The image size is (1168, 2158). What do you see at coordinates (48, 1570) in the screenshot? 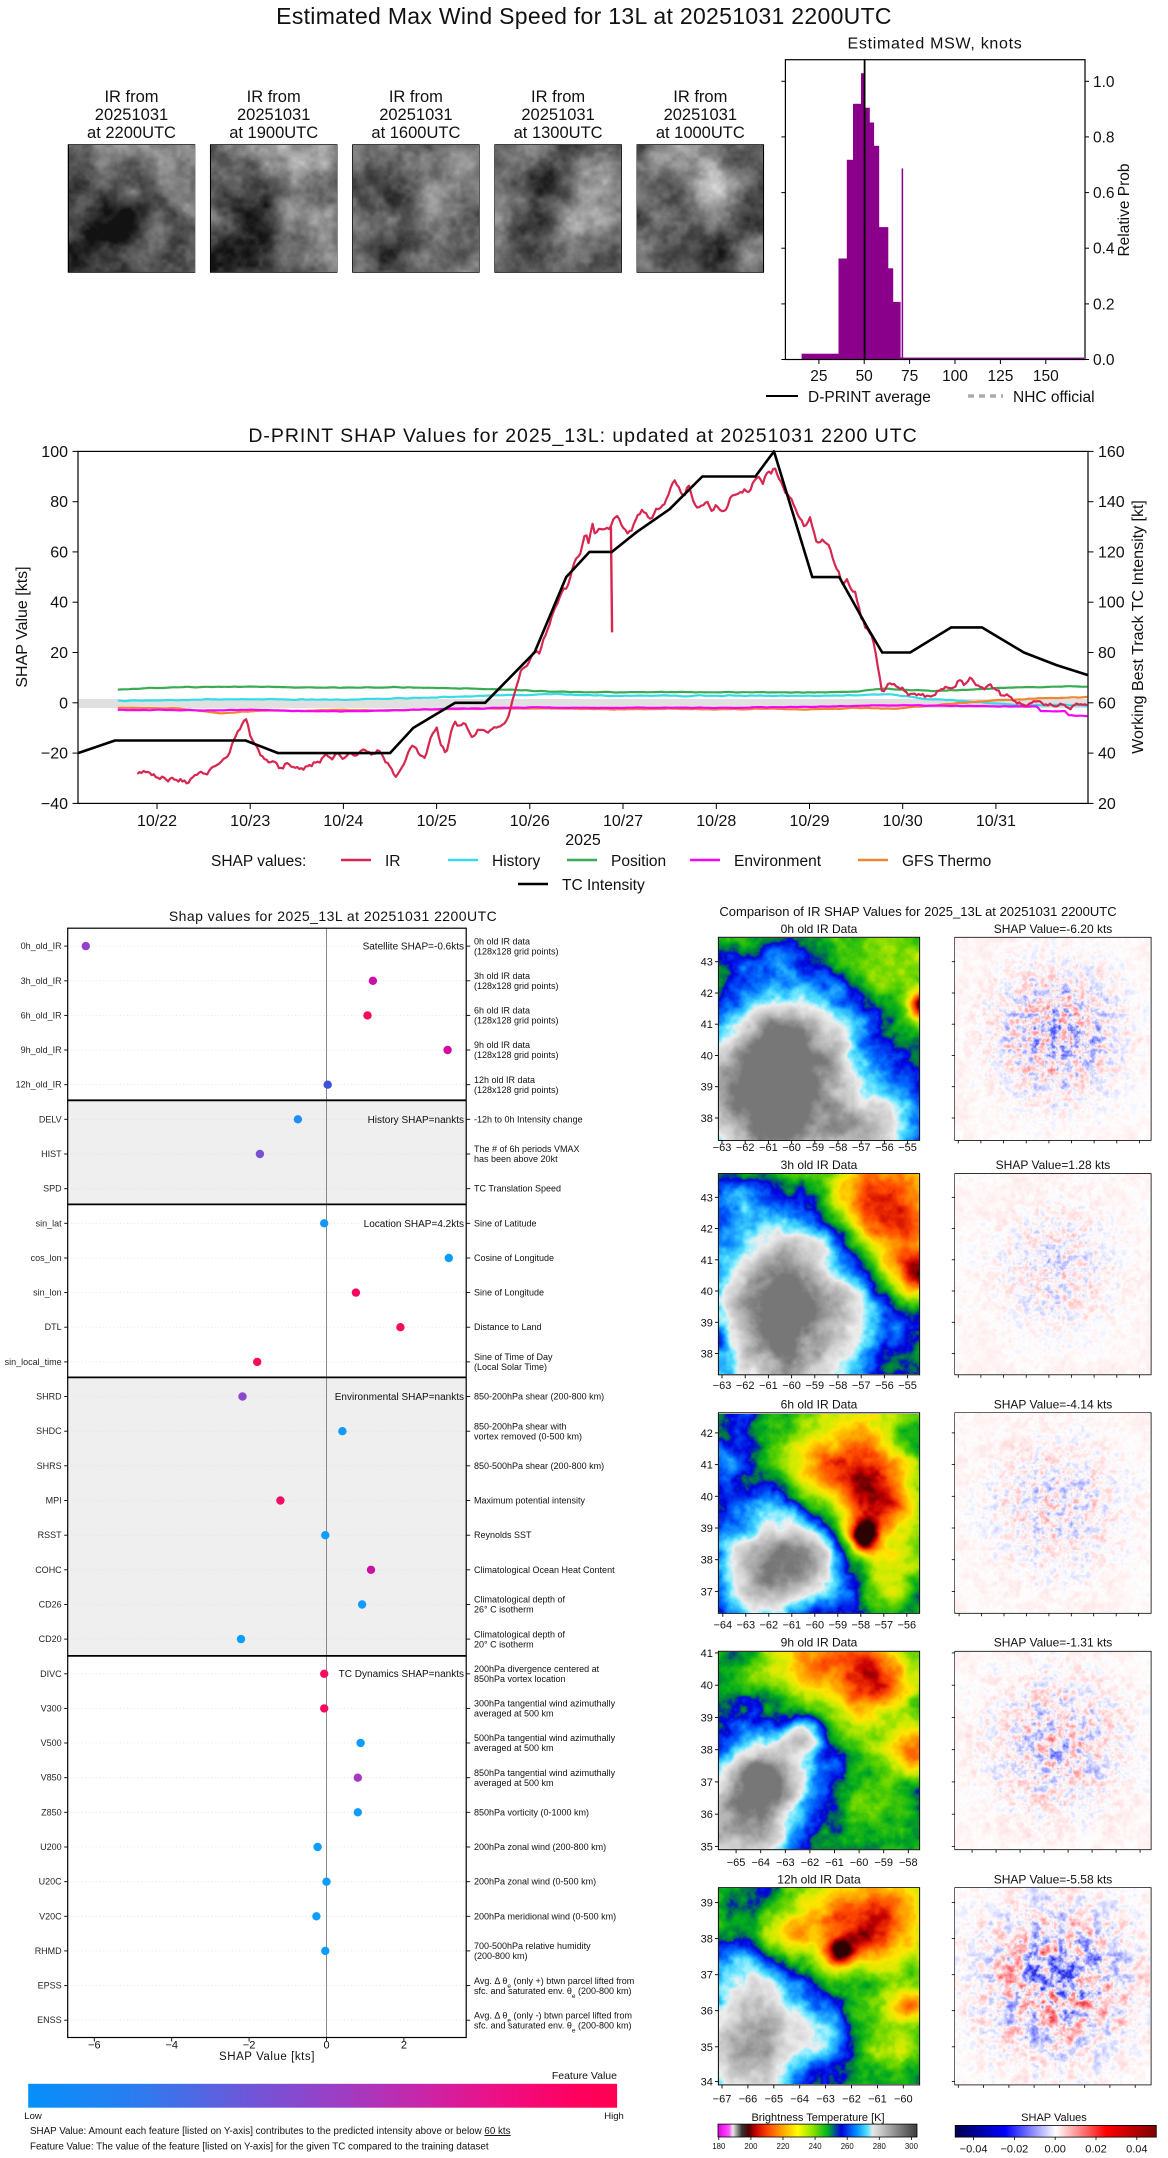
I see `svg-text: COHC` at bounding box center [48, 1570].